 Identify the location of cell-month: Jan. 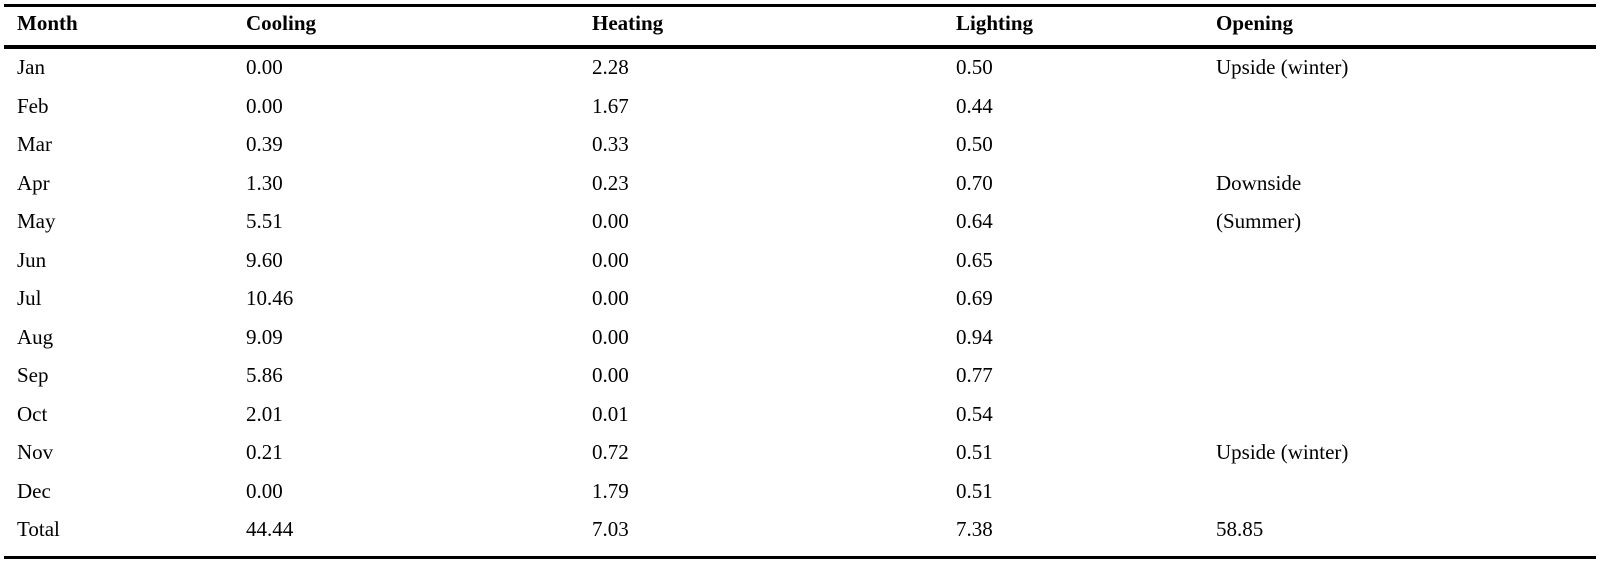
(31, 67).